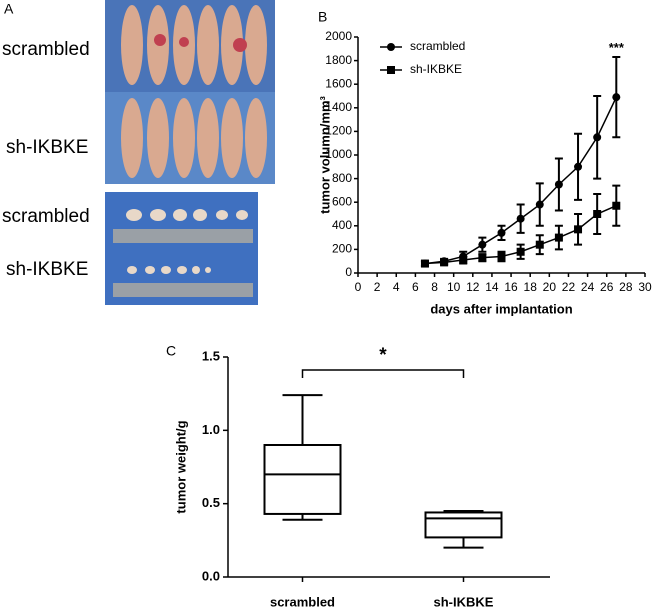 This screenshot has height=616, width=653. I want to click on y-tick-label: 0, so click(348, 272).